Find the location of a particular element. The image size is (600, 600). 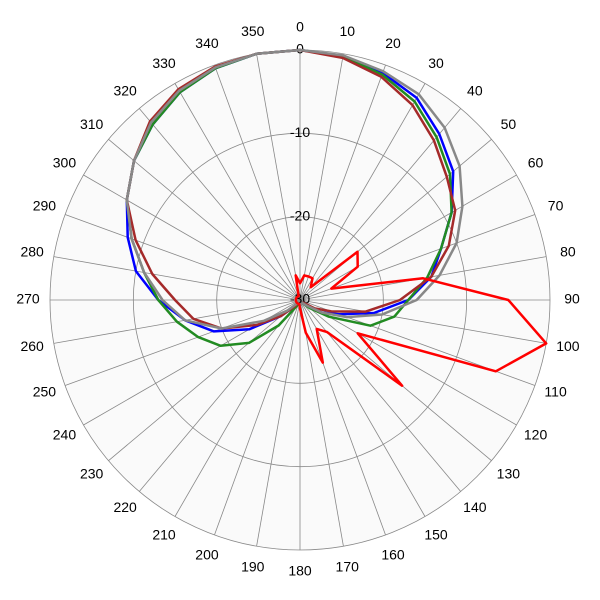

angle-label: 180 is located at coordinates (300, 571).